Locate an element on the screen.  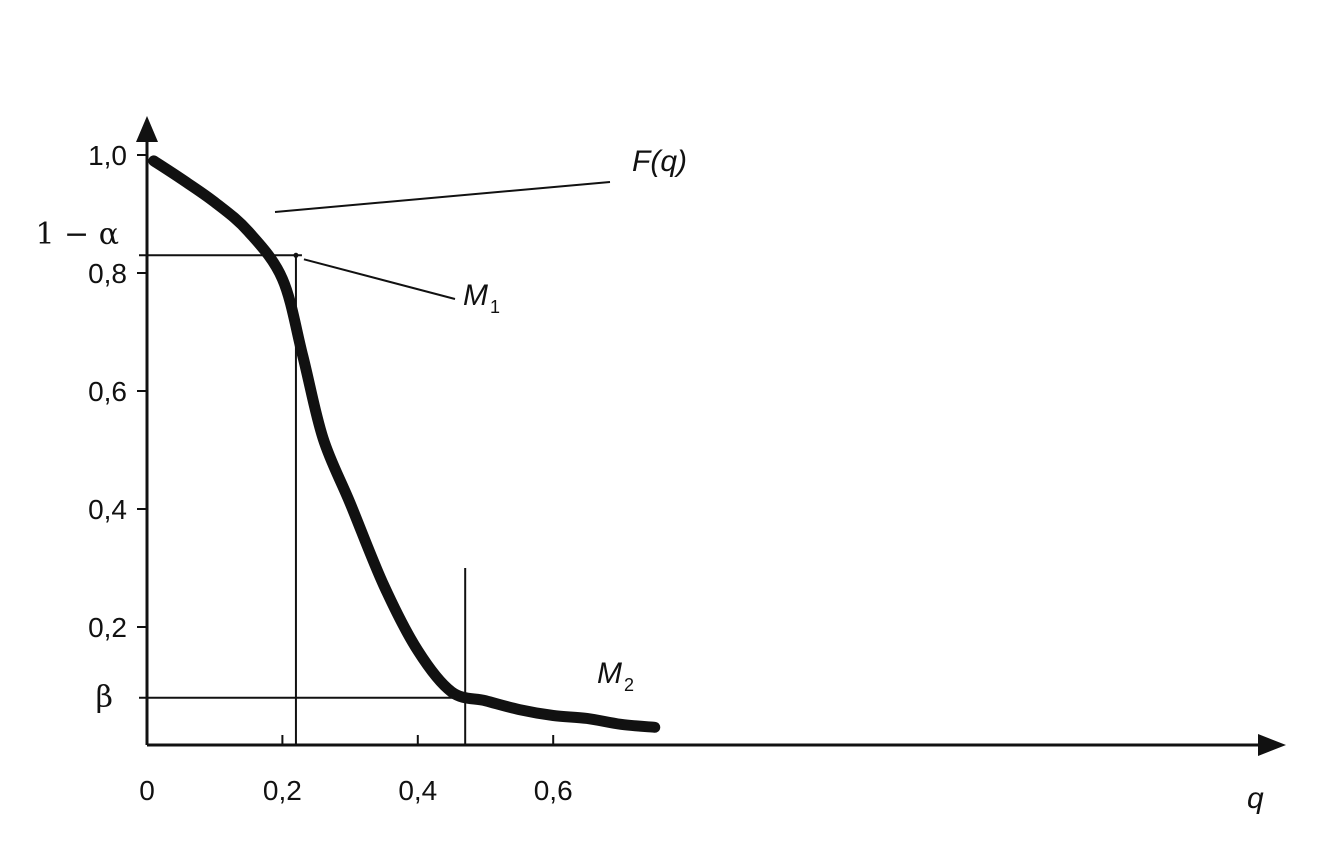
x-tick-label-0: 0 is located at coordinates (147, 790).